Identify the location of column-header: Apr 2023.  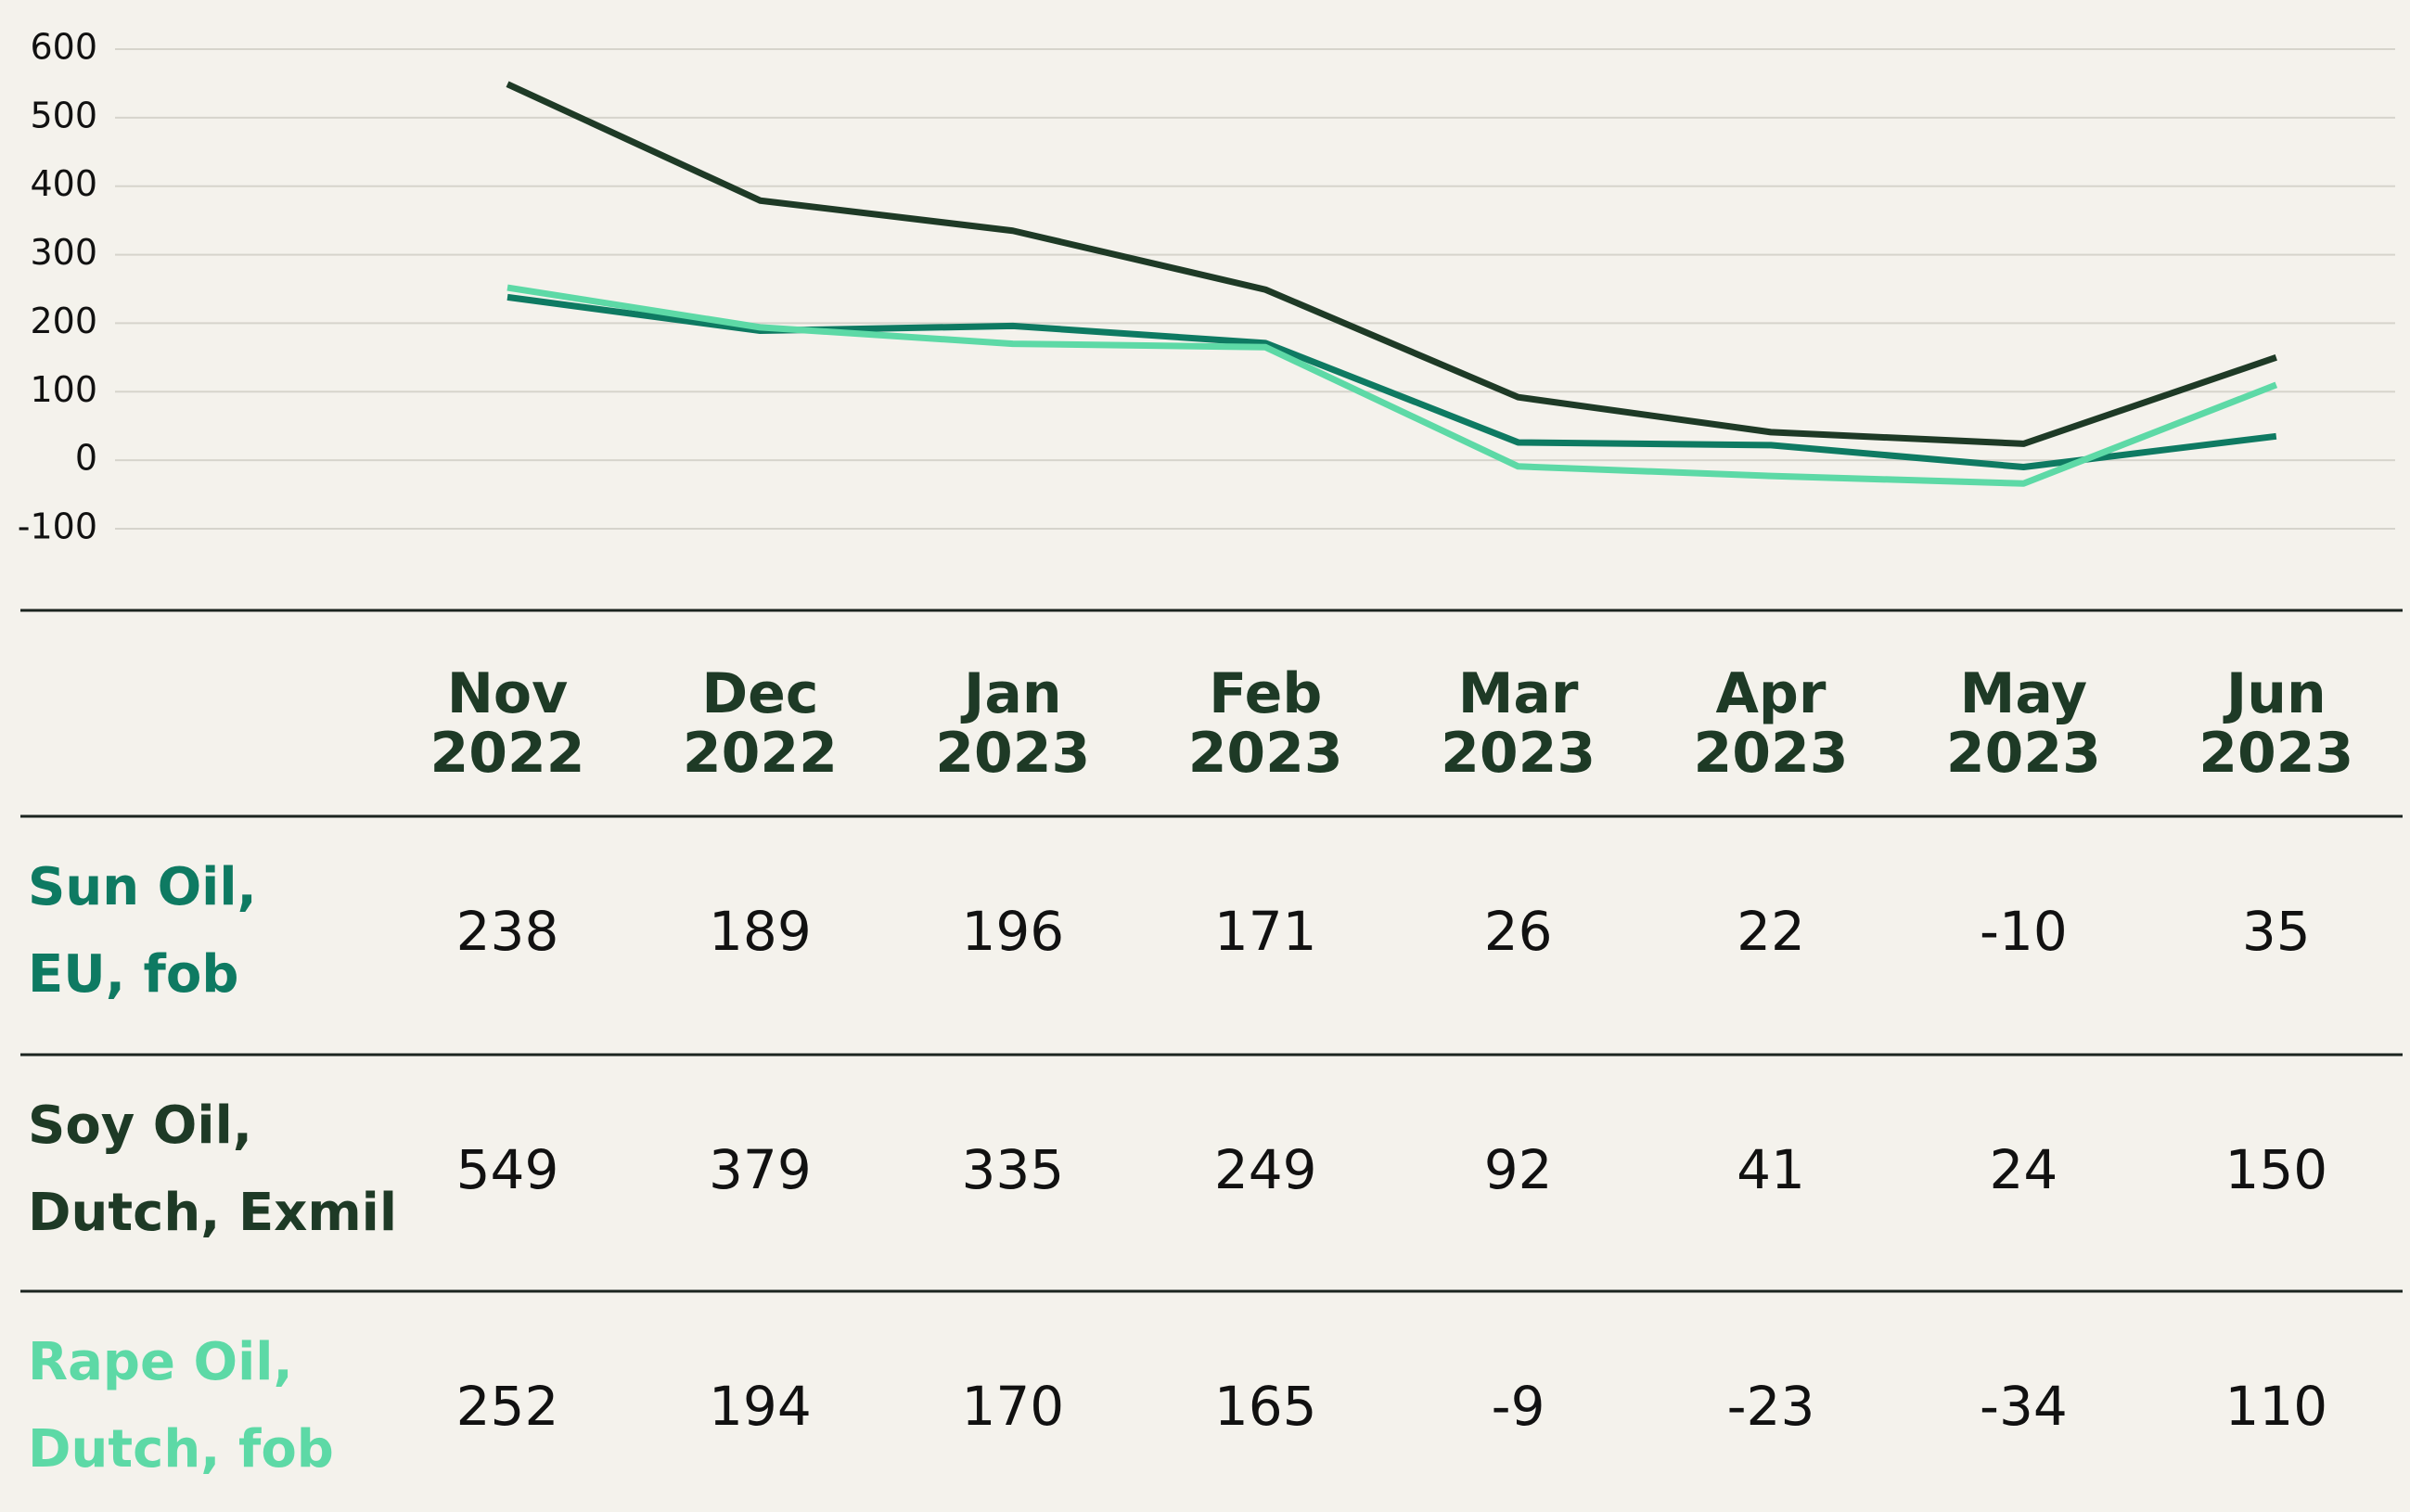
(1771, 723).